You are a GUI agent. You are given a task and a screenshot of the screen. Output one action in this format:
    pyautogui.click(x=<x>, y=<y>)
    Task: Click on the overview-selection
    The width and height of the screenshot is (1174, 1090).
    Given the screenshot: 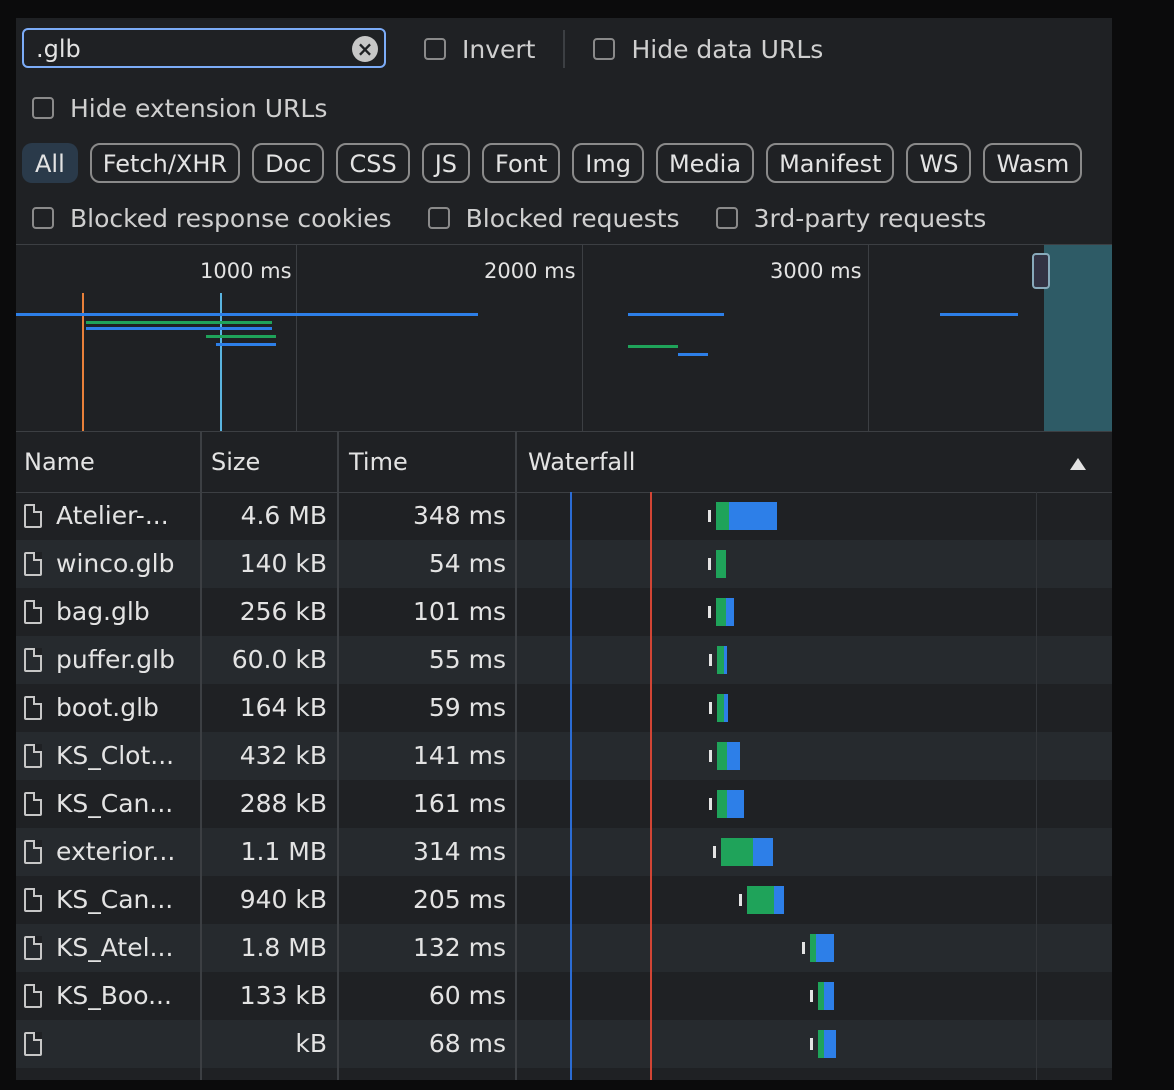 What is the action you would take?
    pyautogui.click(x=1078, y=338)
    